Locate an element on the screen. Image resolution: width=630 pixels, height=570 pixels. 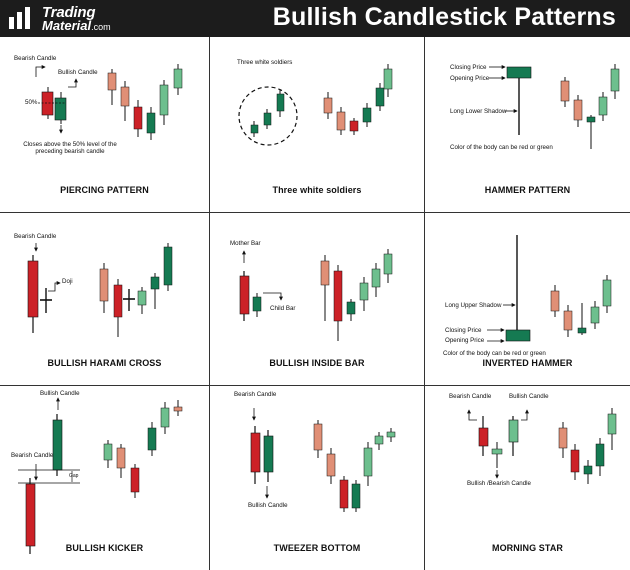
logo-word-material: Material.com is located at coordinates (76, 25).